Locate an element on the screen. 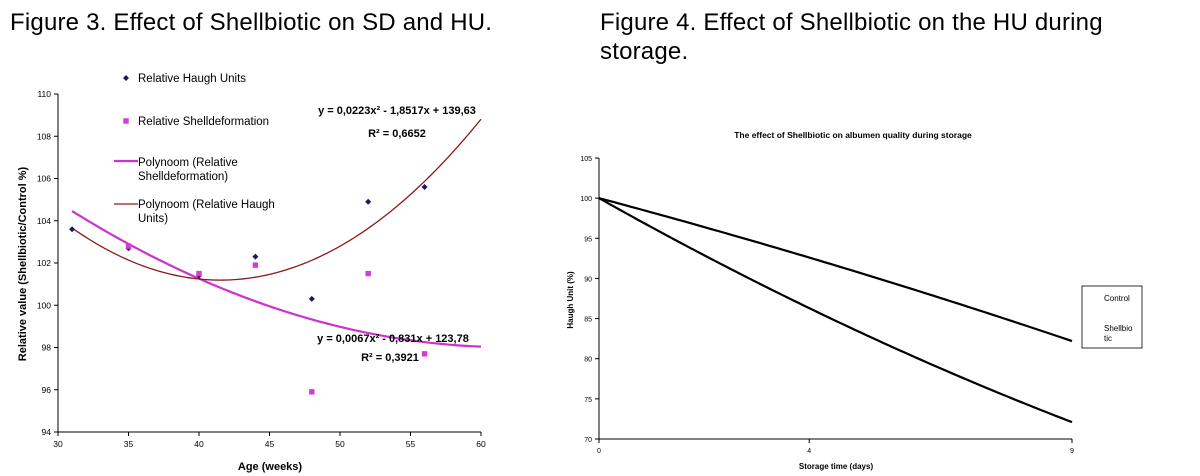  figure-3-haugh-equation: y = 0,0223x² - 1,8517x + 139,63 is located at coordinates (397, 111).